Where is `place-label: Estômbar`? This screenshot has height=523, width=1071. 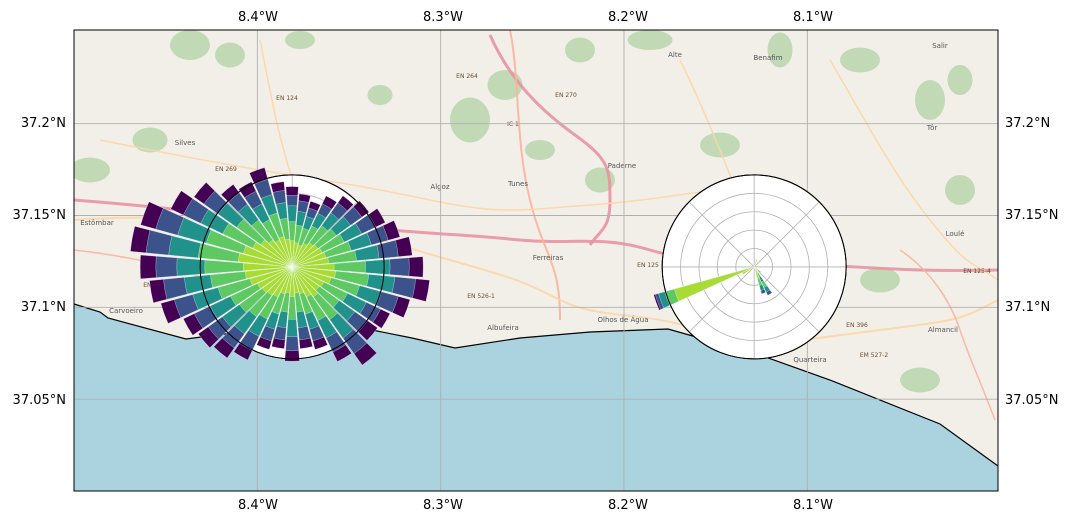 place-label: Estômbar is located at coordinates (97, 223).